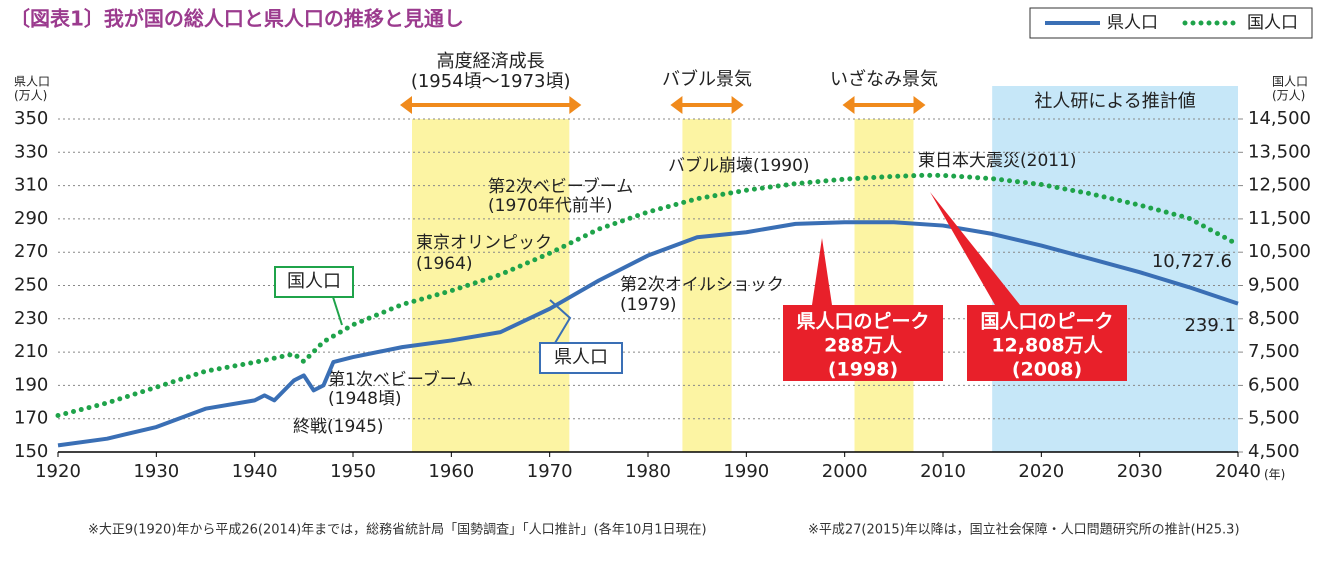 The height and width of the screenshot is (567, 1333). Describe the element at coordinates (1192, 261) in the screenshot. I see `end-label: 10,727.6` at that location.